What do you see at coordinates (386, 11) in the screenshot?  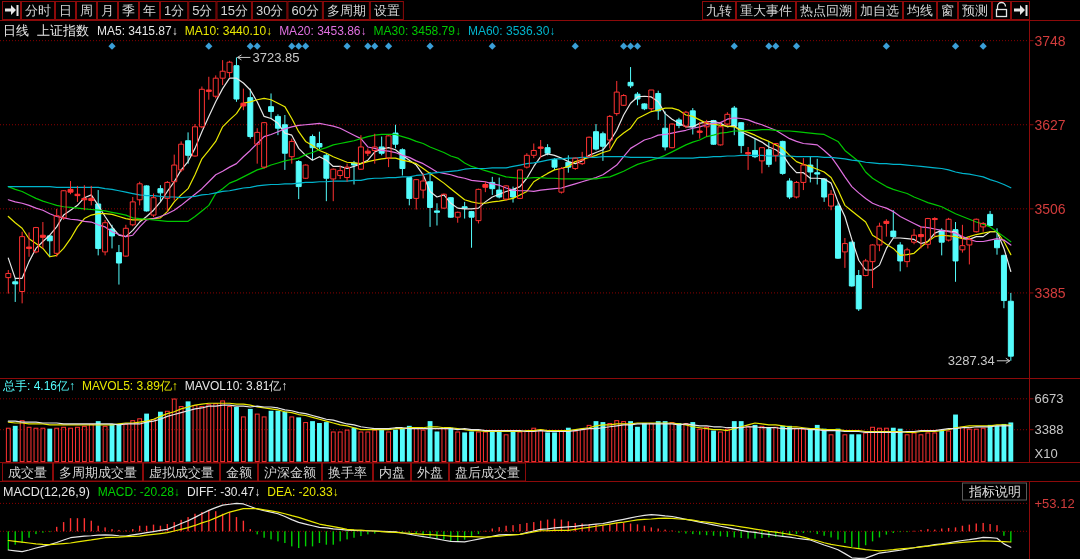 I see `text: 设置` at bounding box center [386, 11].